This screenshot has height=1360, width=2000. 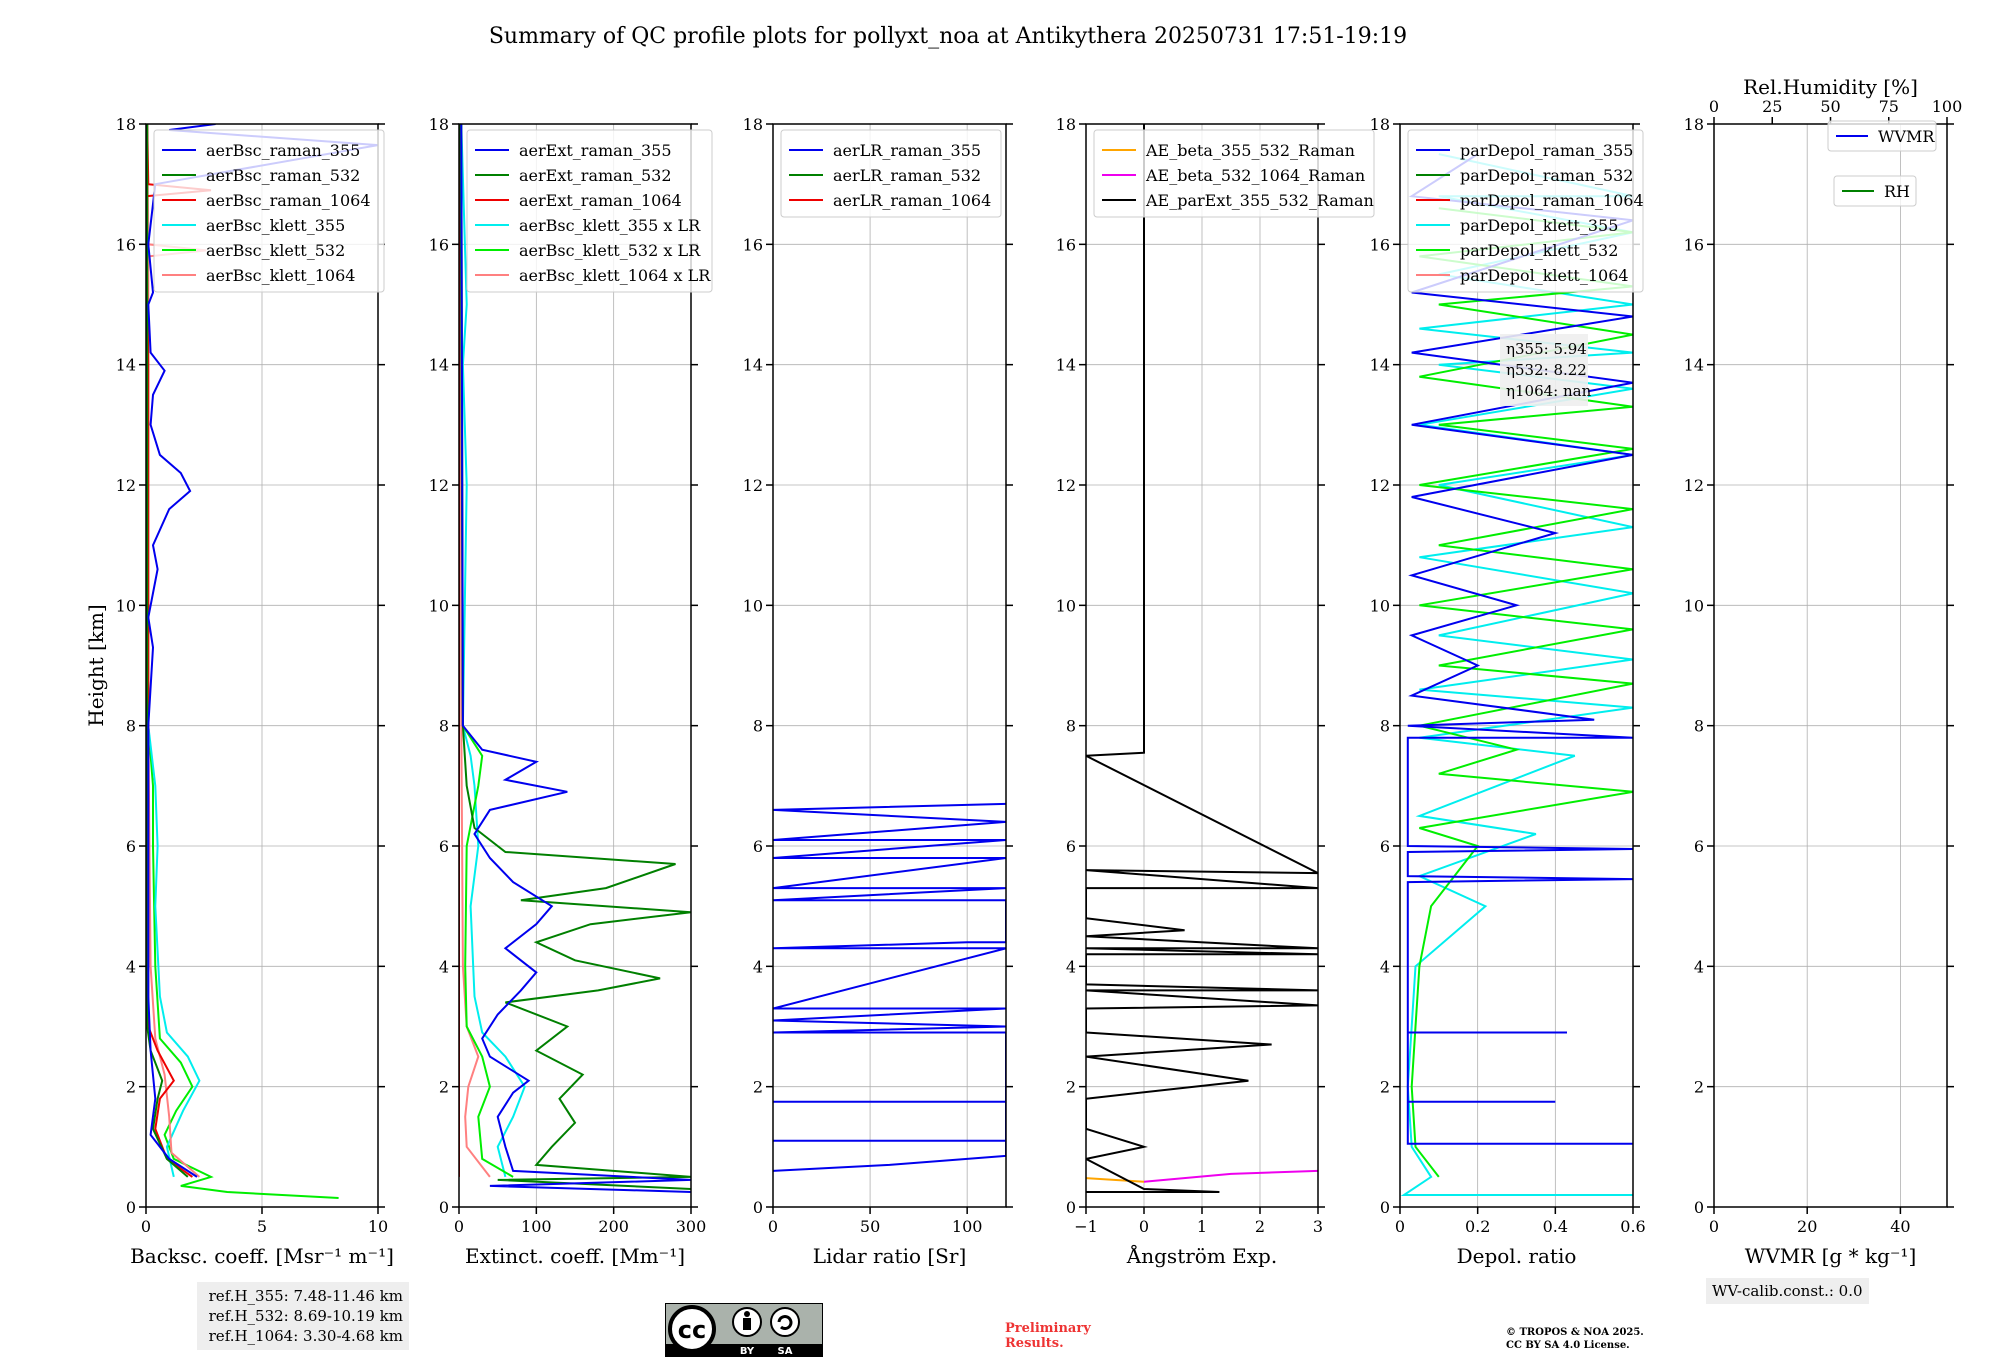 What do you see at coordinates (1830, 87) in the screenshot?
I see `top-x-axis-label: Rel.Humidity [%]` at bounding box center [1830, 87].